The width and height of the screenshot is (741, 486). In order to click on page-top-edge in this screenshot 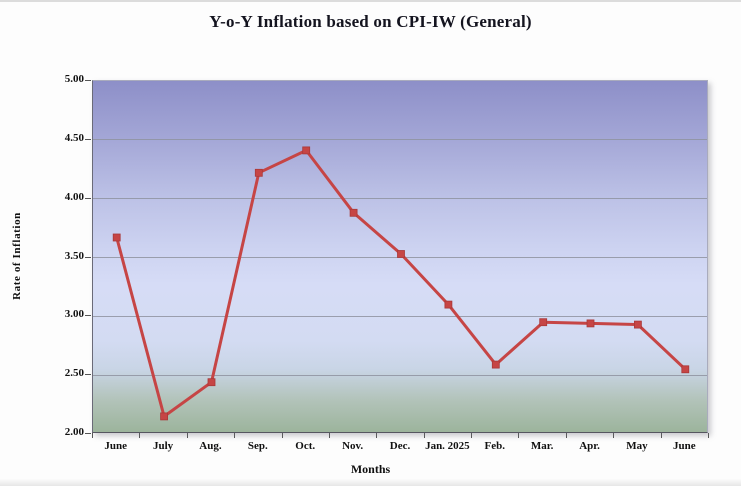, I will do `click(370, 1)`.